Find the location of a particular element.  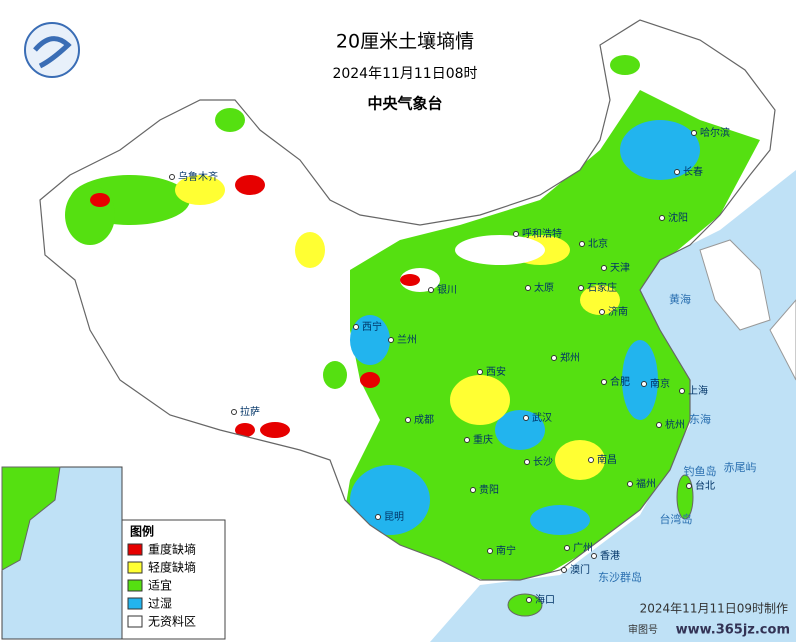

footer-made: 2024年11月11日09时制作 is located at coordinates (714, 609).